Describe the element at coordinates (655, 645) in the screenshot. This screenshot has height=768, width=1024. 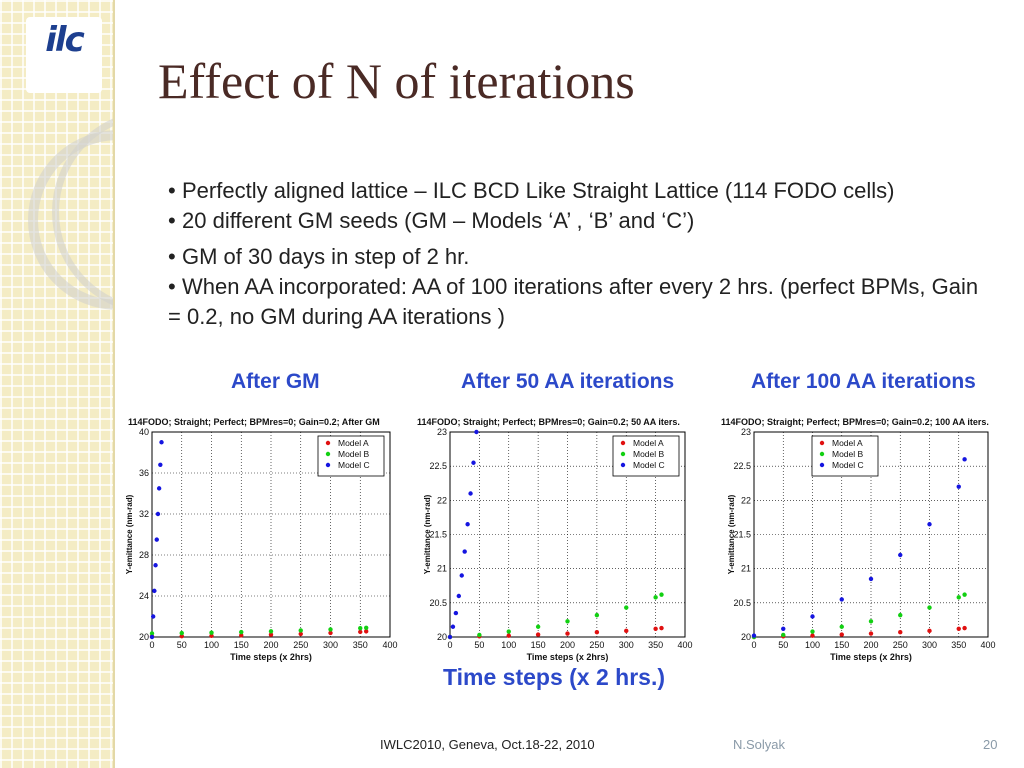
I see `x-tick-label: 350` at that location.